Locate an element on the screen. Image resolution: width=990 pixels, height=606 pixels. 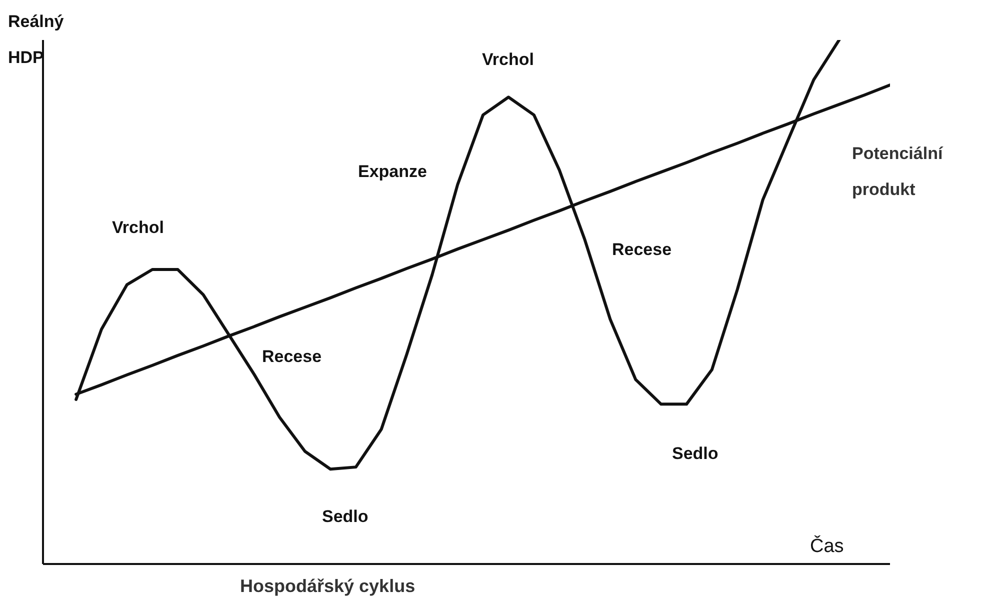
x-axis-title: Čas is located at coordinates (827, 547).